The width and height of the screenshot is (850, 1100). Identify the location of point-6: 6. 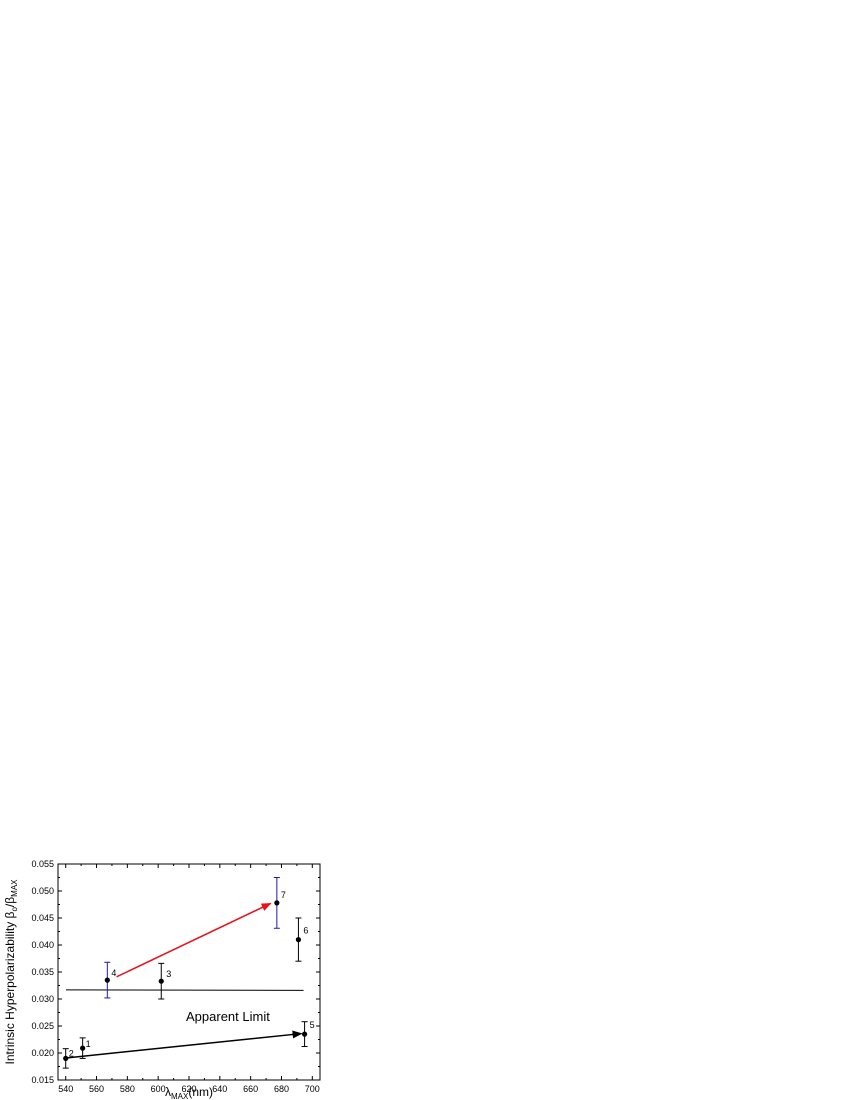
(301, 939).